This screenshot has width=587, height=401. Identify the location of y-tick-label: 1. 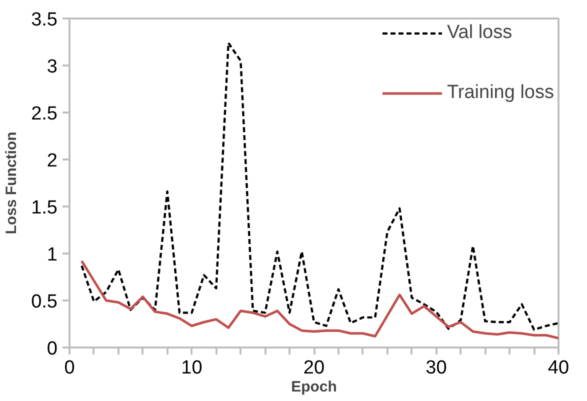
(52, 255).